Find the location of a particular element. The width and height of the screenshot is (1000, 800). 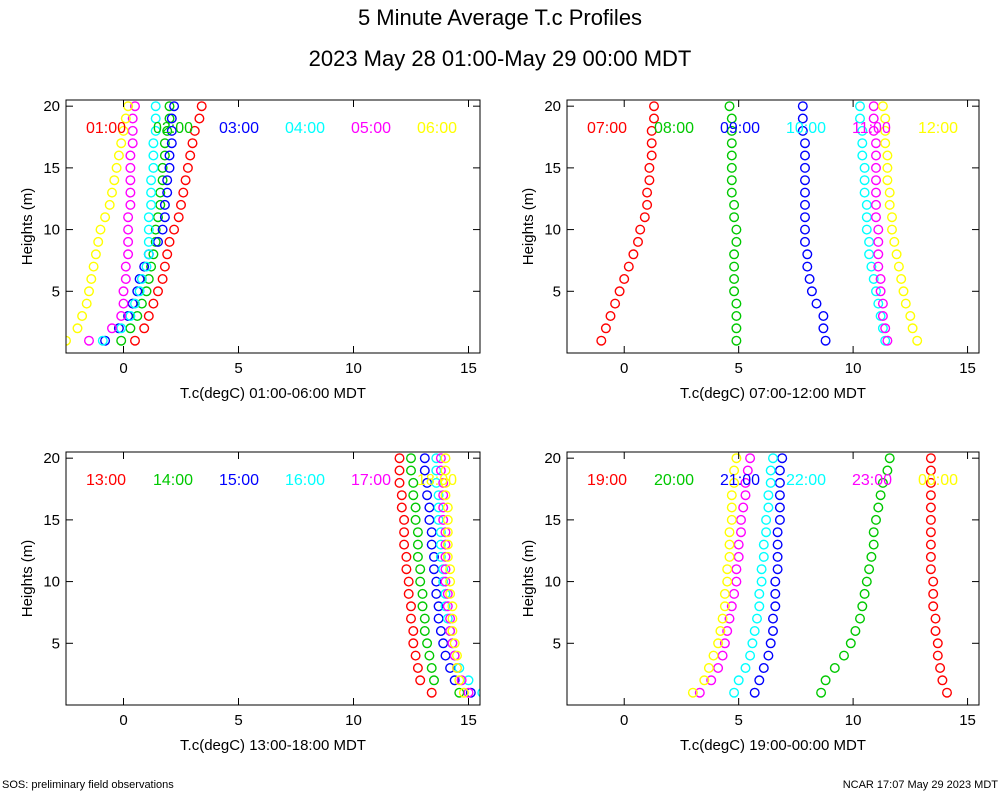

footer-note-right: NCAR 17:07 May 29 2023 MDT is located at coordinates (921, 785).